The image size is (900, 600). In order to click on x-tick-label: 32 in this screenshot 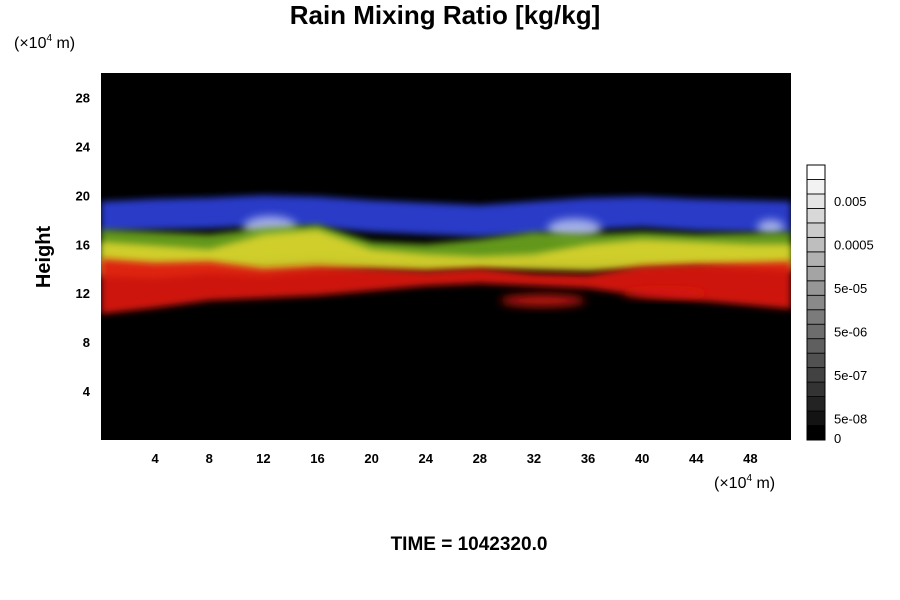, I will do `click(534, 458)`.